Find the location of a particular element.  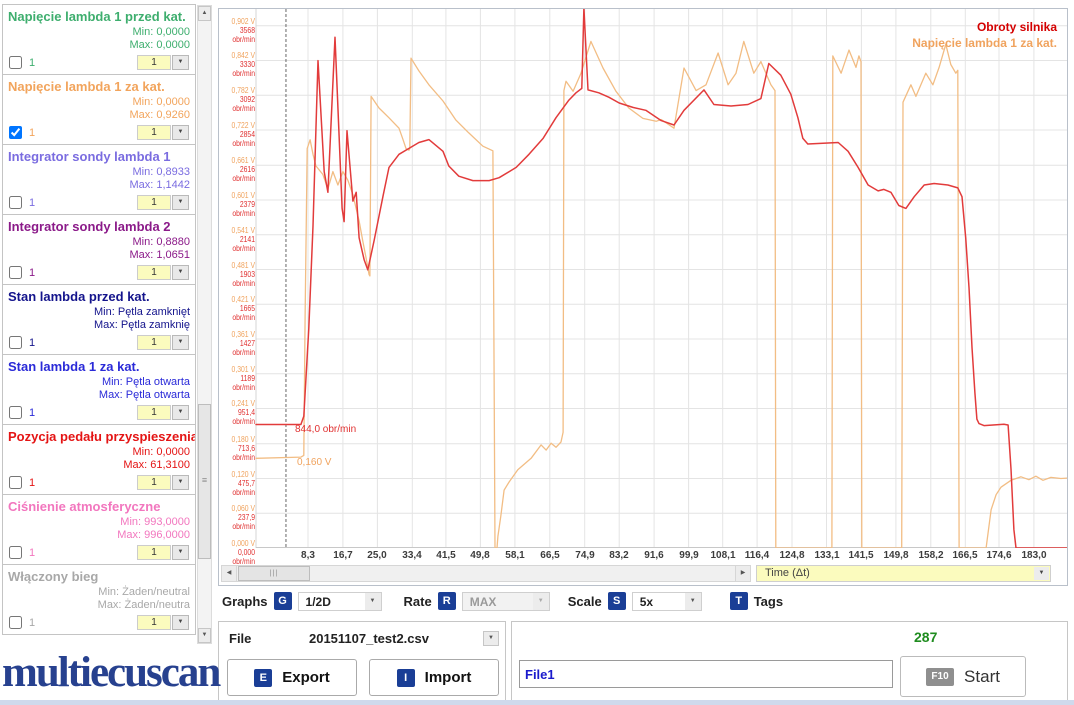

chart-hscrollbar-thumb: ||| is located at coordinates (274, 573).